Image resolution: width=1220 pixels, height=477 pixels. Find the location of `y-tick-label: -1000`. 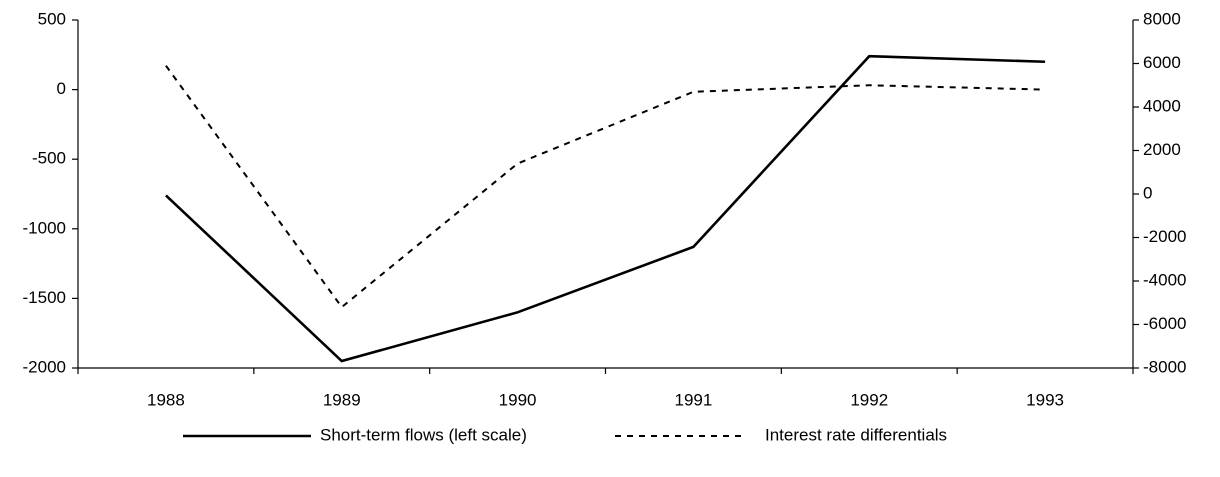

y-tick-label: -1000 is located at coordinates (44, 227).